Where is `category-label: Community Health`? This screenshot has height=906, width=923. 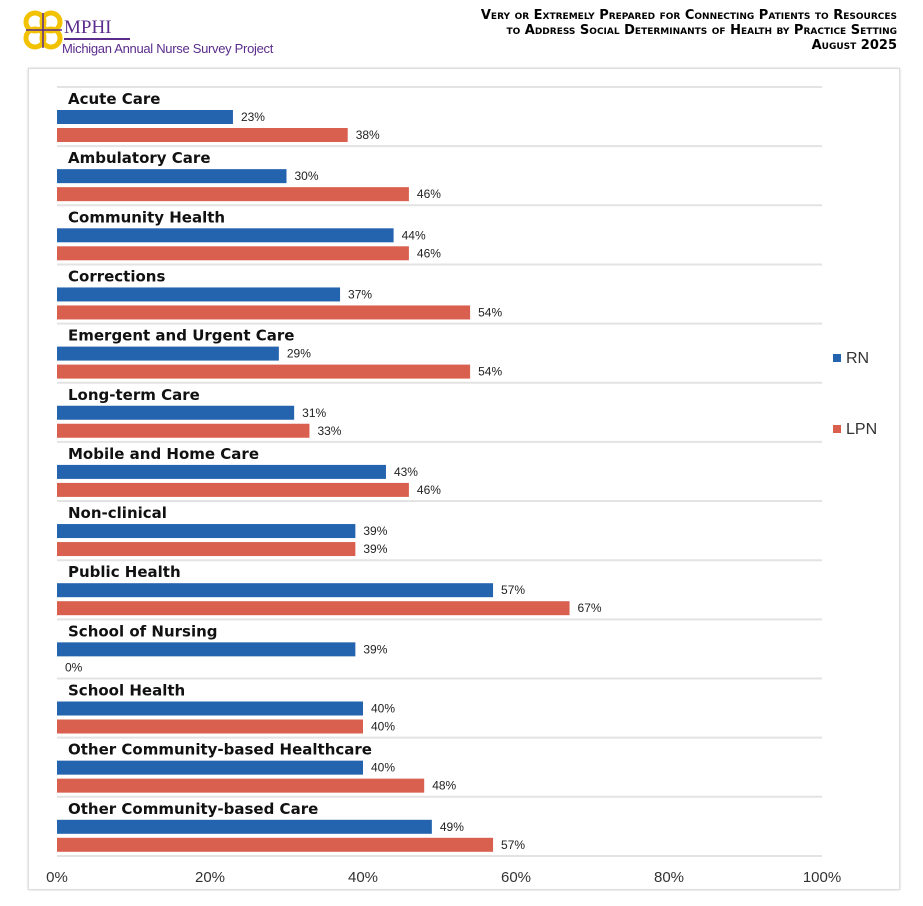
category-label: Community Health is located at coordinates (146, 217).